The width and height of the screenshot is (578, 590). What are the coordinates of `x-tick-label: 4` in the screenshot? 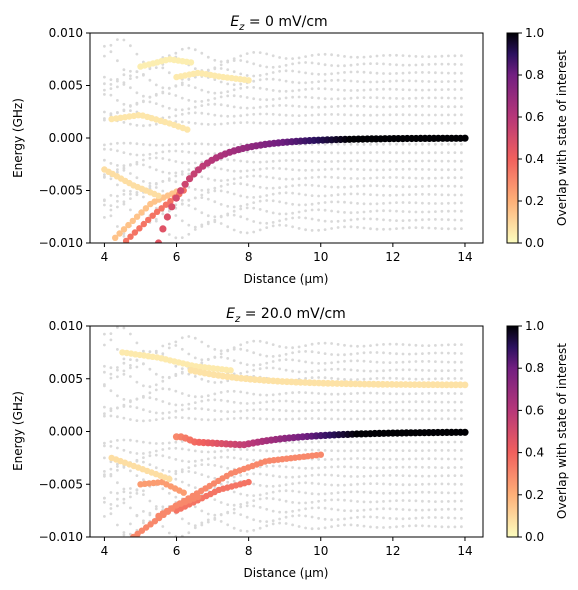 It's located at (105, 551).